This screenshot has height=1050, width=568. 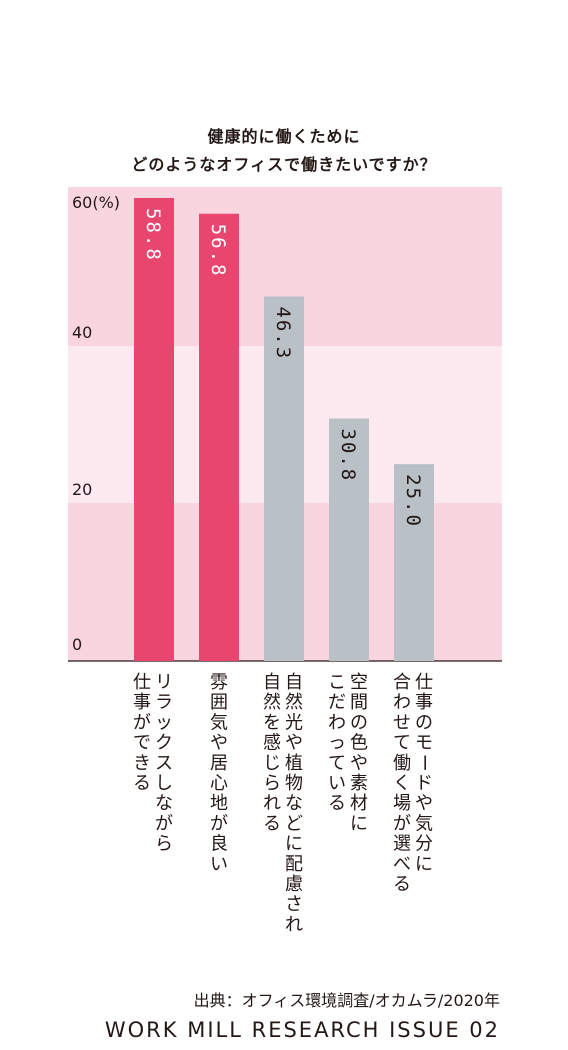 I want to click on category-label-char: 雰, so click(x=219, y=682).